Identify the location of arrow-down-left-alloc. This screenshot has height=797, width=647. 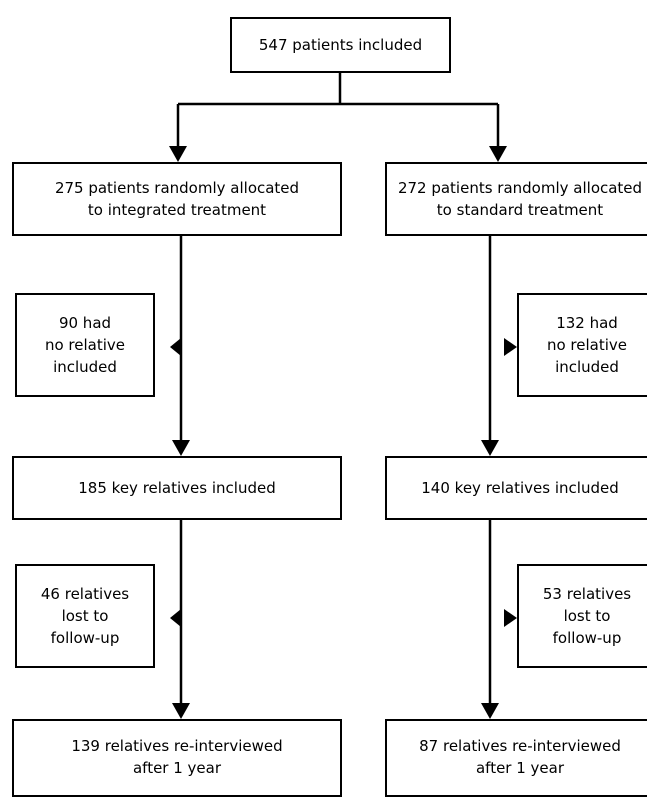
(178, 154).